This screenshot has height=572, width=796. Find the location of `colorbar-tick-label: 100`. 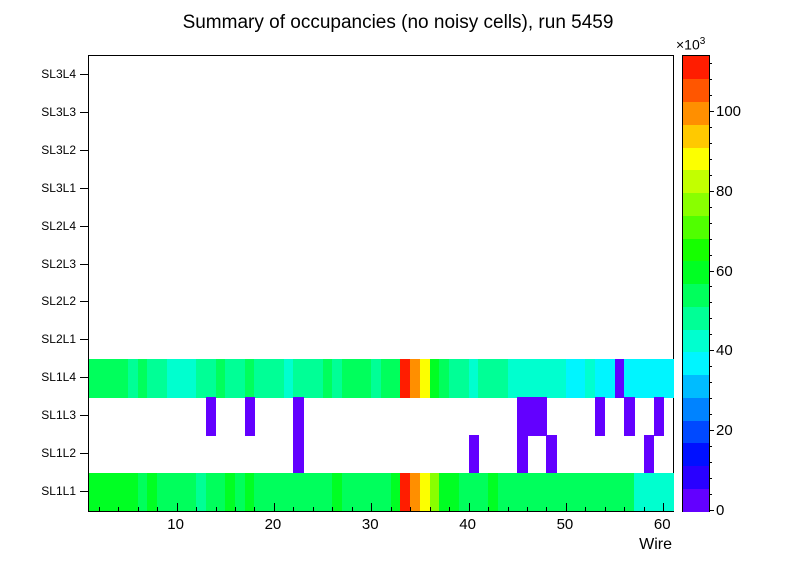

colorbar-tick-label: 100 is located at coordinates (729, 111).